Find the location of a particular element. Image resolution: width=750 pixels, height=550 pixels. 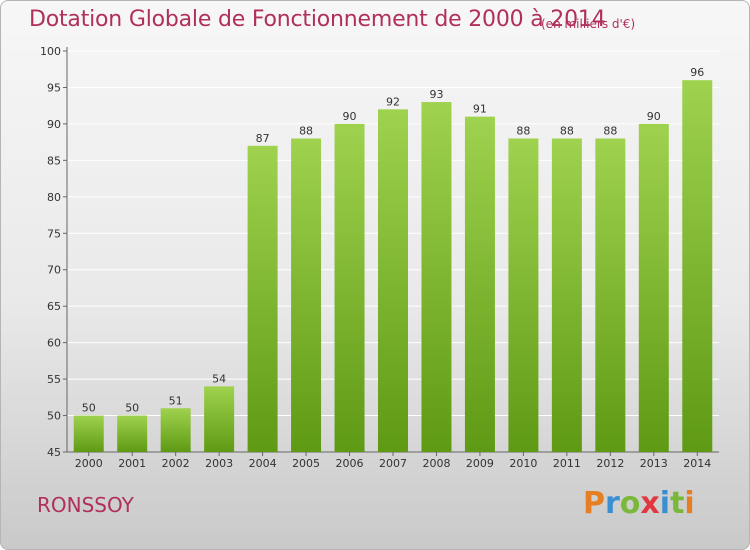

value-label-2001: 50 is located at coordinates (132, 408).